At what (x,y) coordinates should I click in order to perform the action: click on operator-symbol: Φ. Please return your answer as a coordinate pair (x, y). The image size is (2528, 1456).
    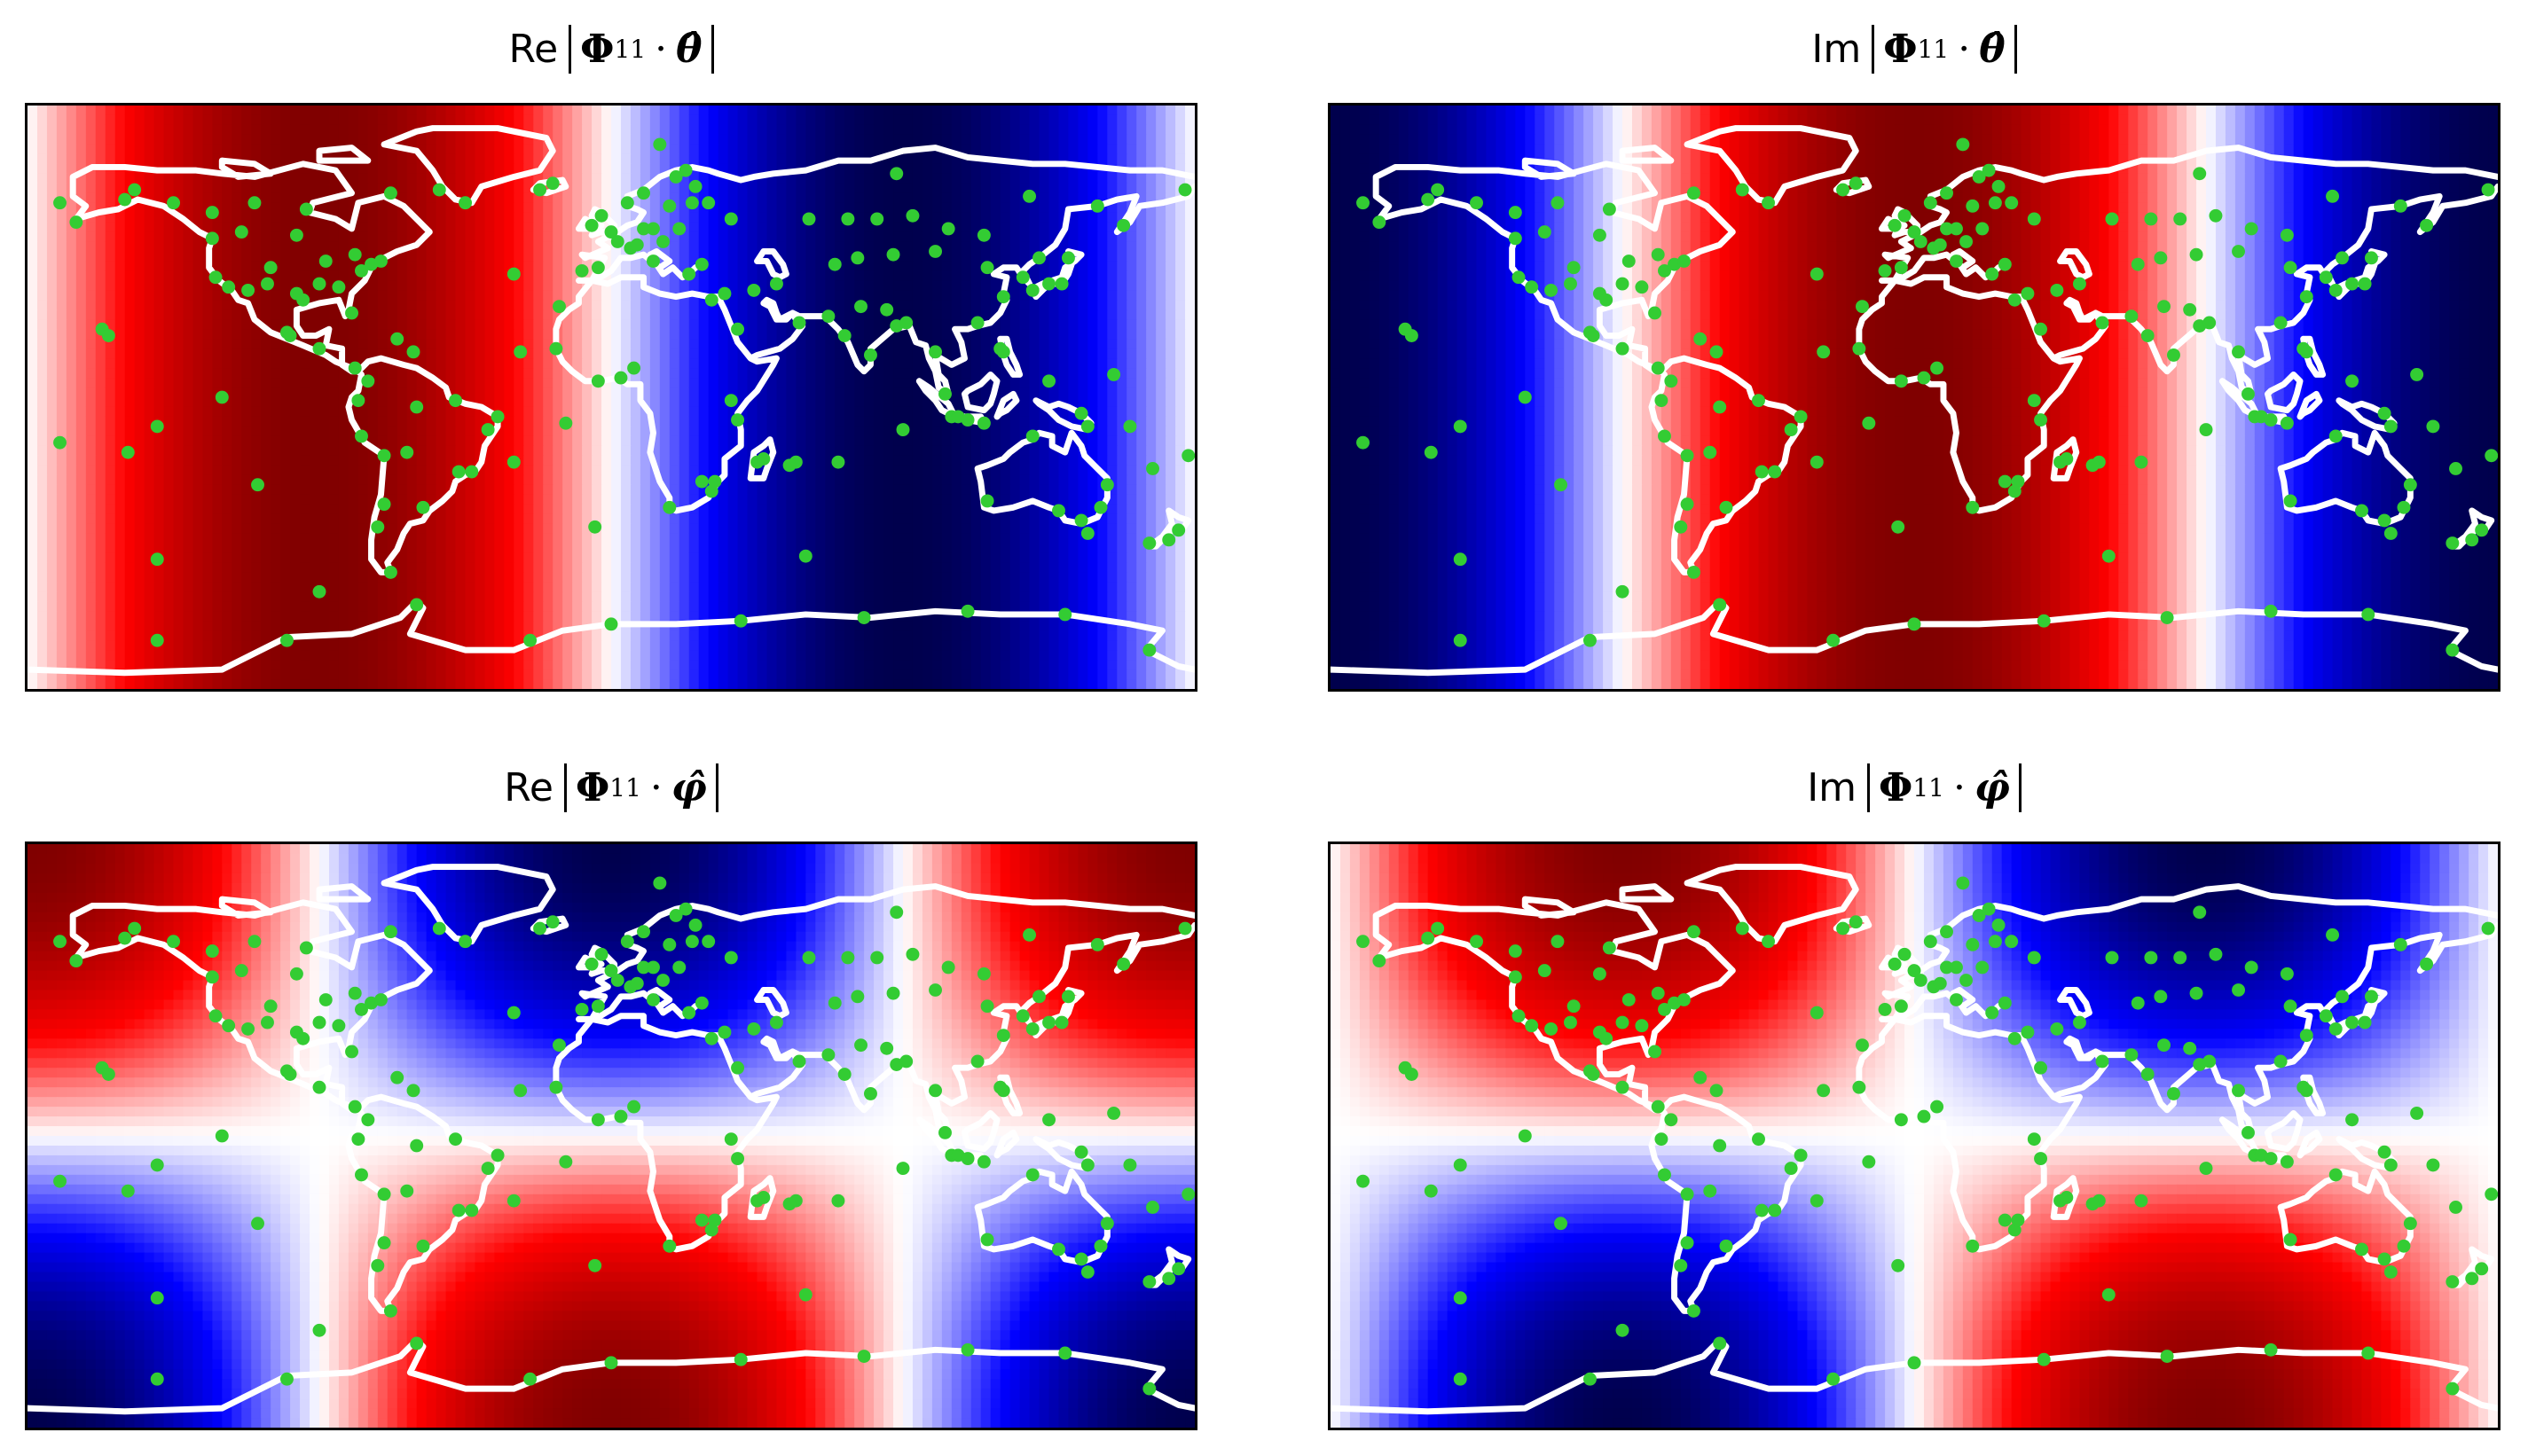
    Looking at the image, I should click on (597, 49).